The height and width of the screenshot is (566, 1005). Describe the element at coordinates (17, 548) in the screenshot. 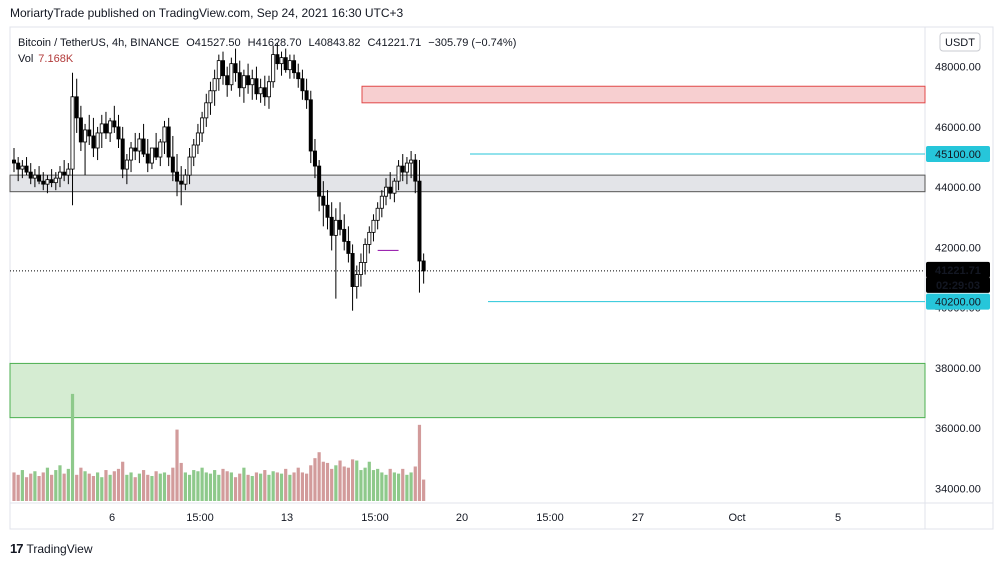

I see `tradingview-mark-icon: 17` at that location.